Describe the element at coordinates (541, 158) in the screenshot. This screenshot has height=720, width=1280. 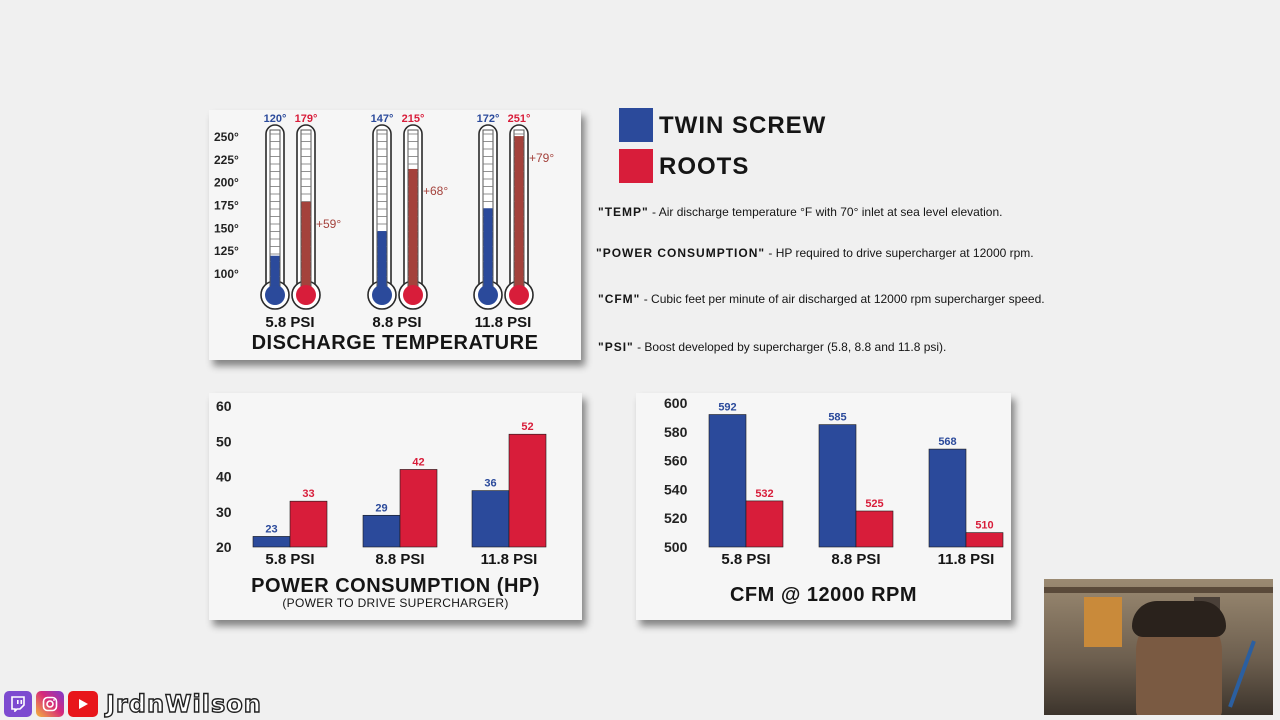
I see `temperature-difference-label: +79°` at that location.